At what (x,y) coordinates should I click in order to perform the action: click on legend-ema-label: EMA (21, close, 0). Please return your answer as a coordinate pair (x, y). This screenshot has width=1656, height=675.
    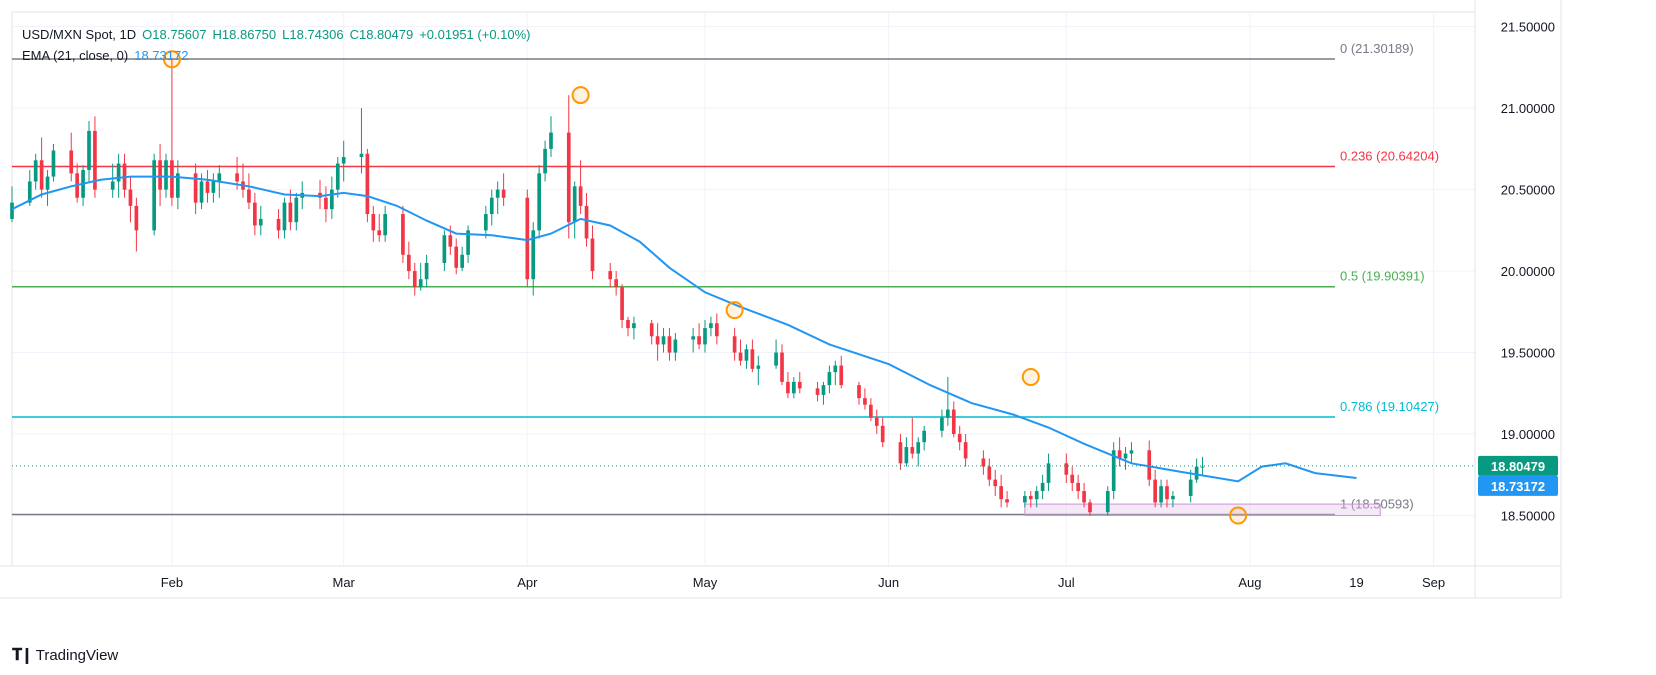
    Looking at the image, I should click on (75, 55).